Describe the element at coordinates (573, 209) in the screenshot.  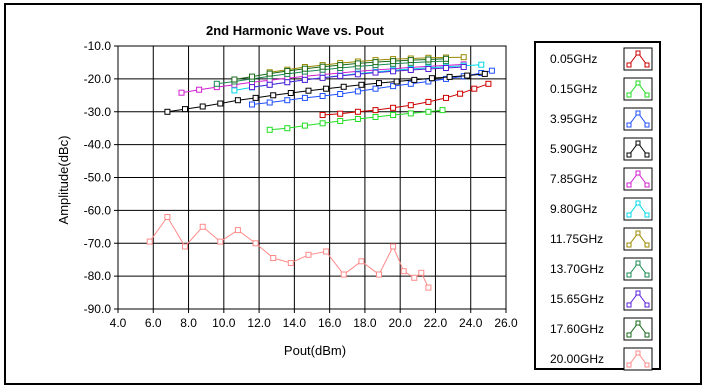
I see `legend-label: 9.80GHz` at that location.